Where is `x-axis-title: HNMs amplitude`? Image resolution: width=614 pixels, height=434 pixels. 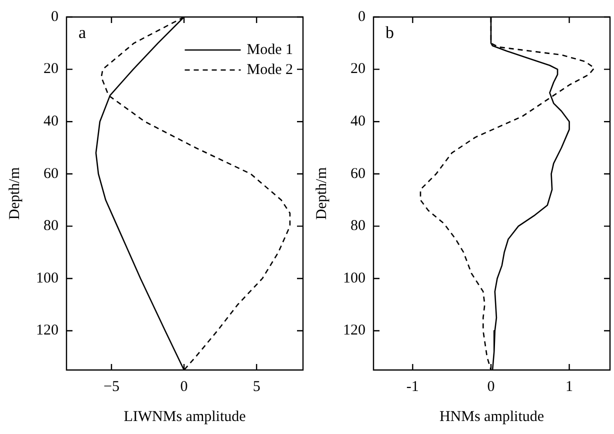
x-axis-title: HNMs amplitude is located at coordinates (491, 416).